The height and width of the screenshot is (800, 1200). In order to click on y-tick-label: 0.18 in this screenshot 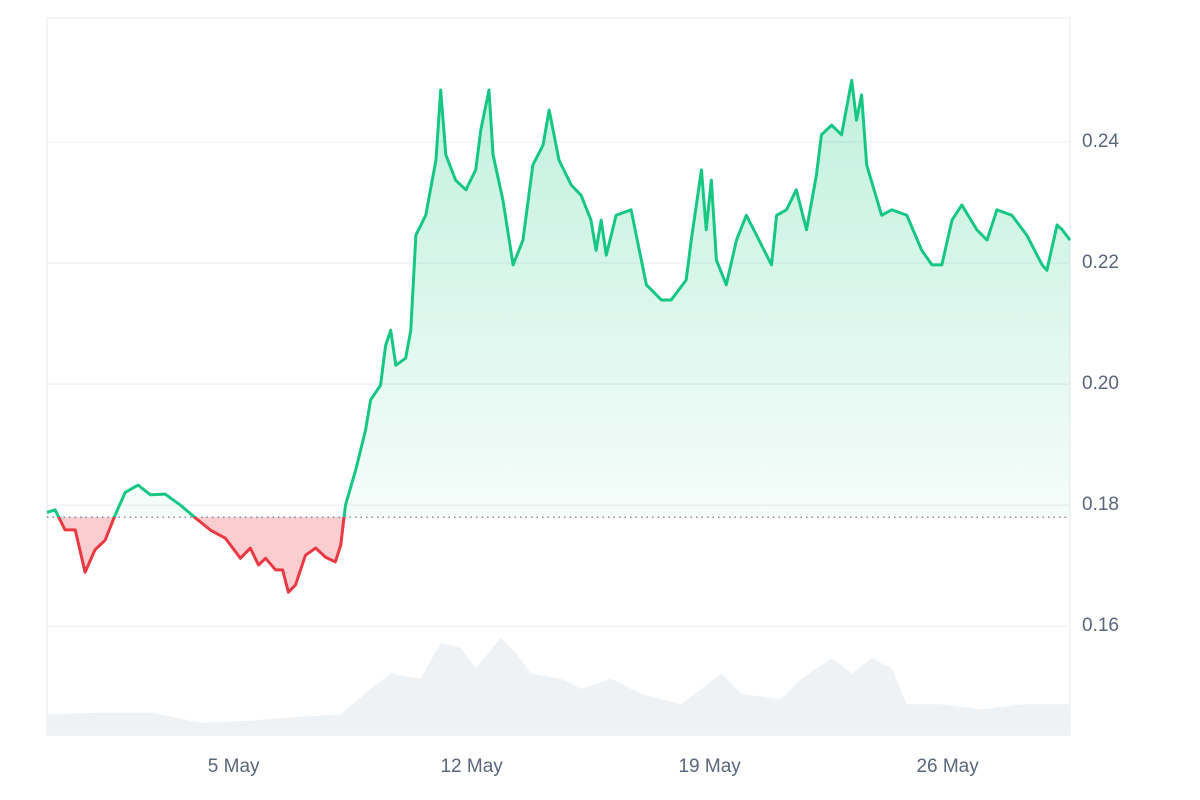, I will do `click(1100, 504)`.